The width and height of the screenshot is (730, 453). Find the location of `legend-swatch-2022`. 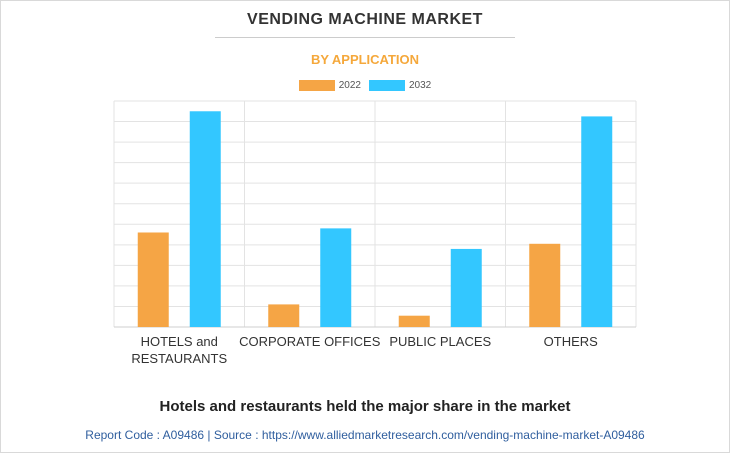

legend-swatch-2022 is located at coordinates (316, 85).